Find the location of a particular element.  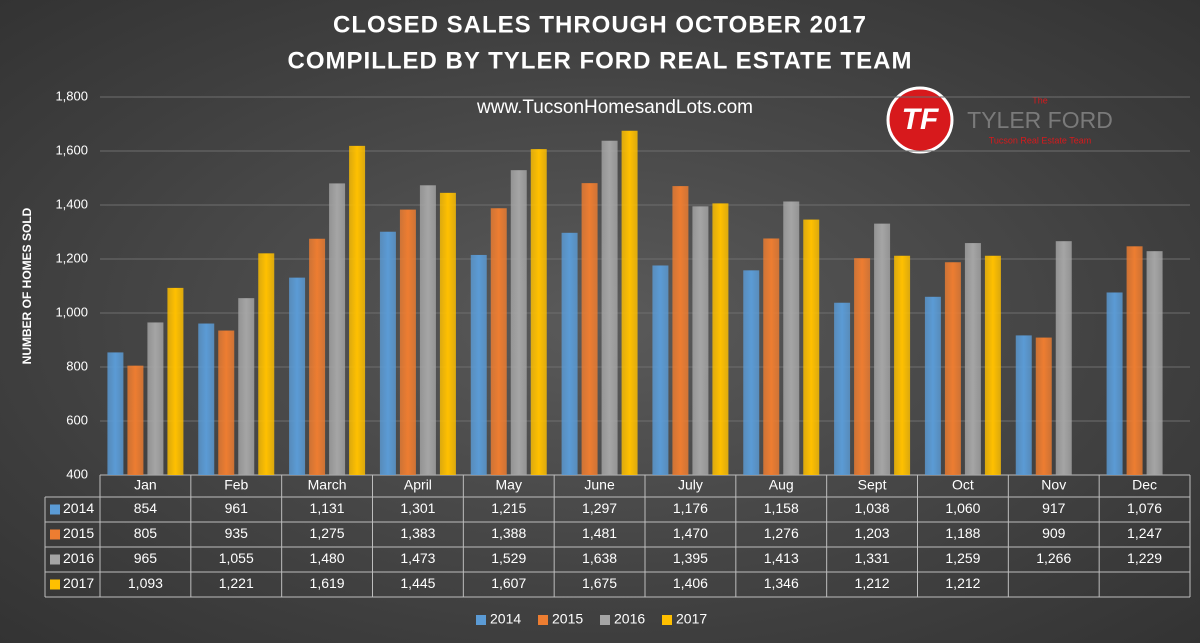

x-tick-label: Oct is located at coordinates (963, 485).